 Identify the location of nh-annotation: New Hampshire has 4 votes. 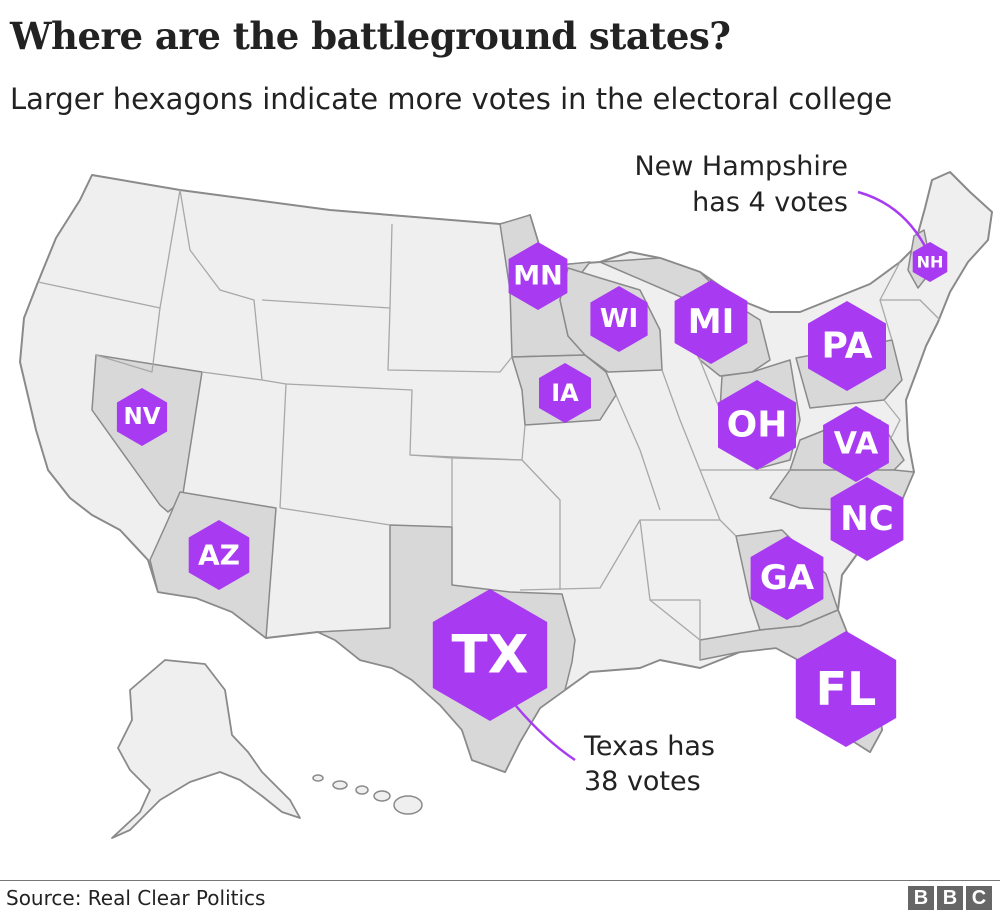
(741, 184).